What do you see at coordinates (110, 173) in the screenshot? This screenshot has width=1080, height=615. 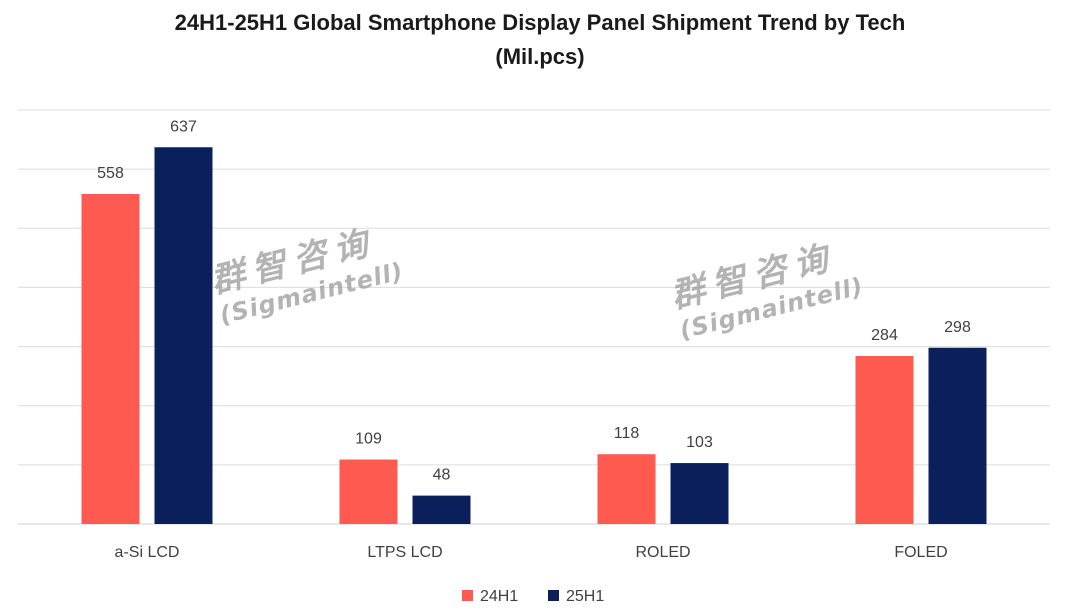 I see `data-label-a-si-lcd-24h1: 558` at bounding box center [110, 173].